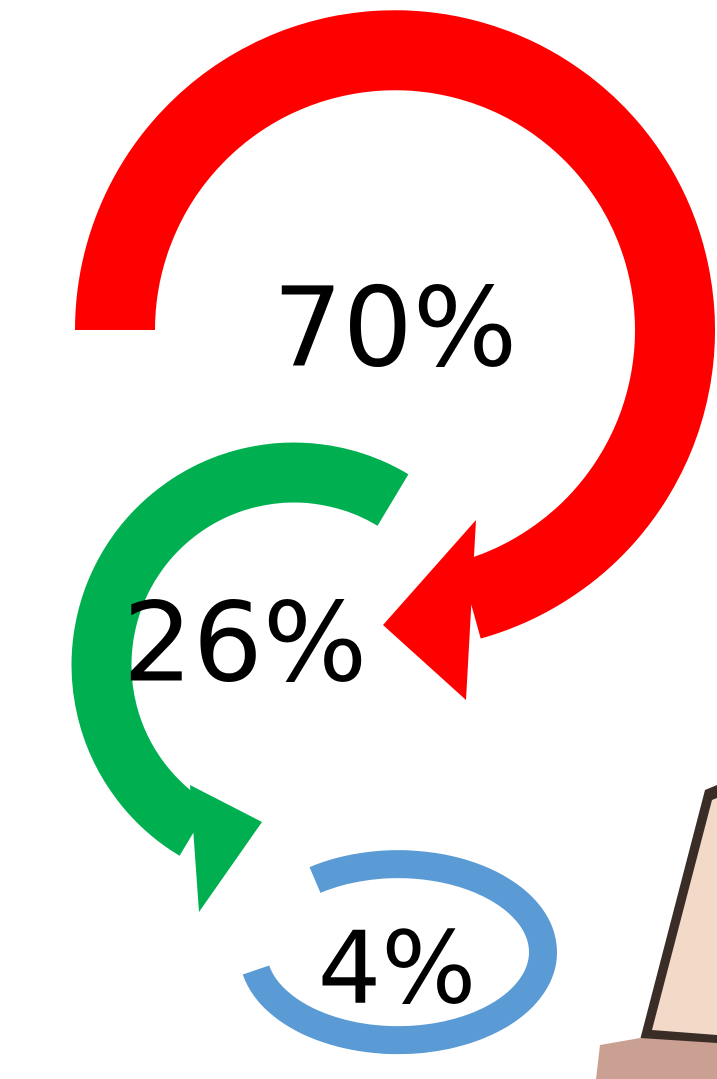  Describe the element at coordinates (395, 327) in the screenshot. I see `node-label: 70%` at that location.